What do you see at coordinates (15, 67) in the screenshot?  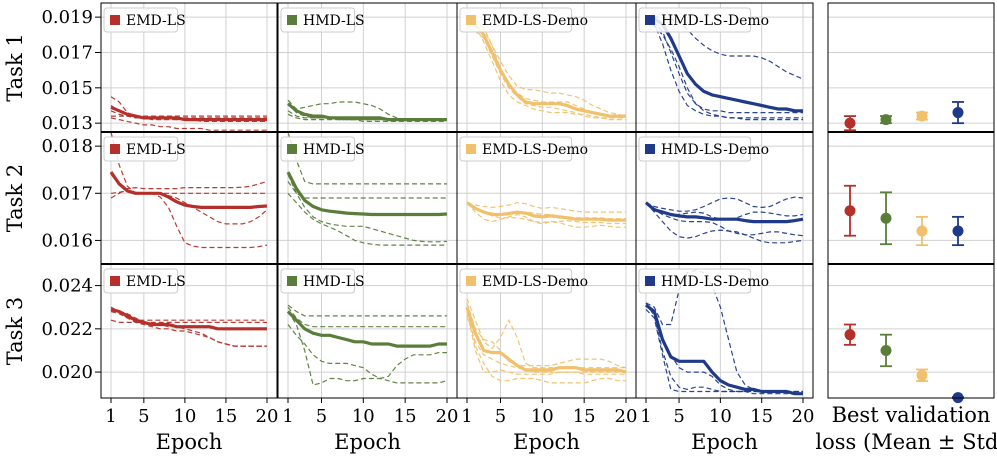 I see `task-label-1: Task 1` at bounding box center [15, 67].